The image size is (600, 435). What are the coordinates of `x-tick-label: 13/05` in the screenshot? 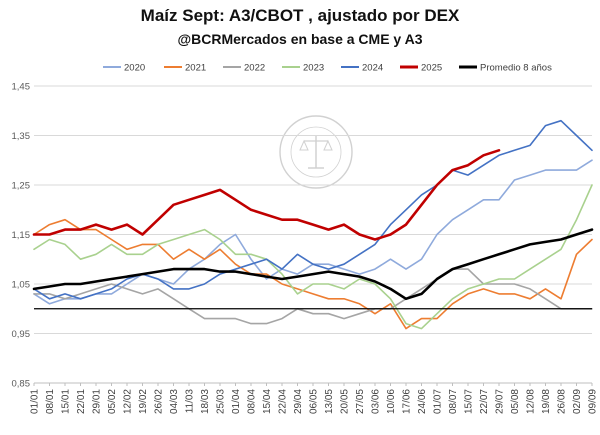 It's located at (329, 401).